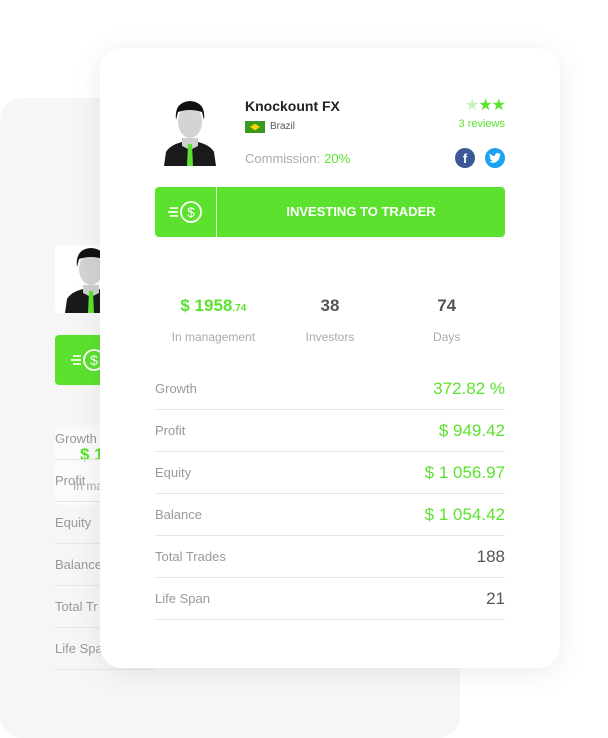 The image size is (608, 738). What do you see at coordinates (330, 305) in the screenshot?
I see `stat-value: 38` at bounding box center [330, 305].